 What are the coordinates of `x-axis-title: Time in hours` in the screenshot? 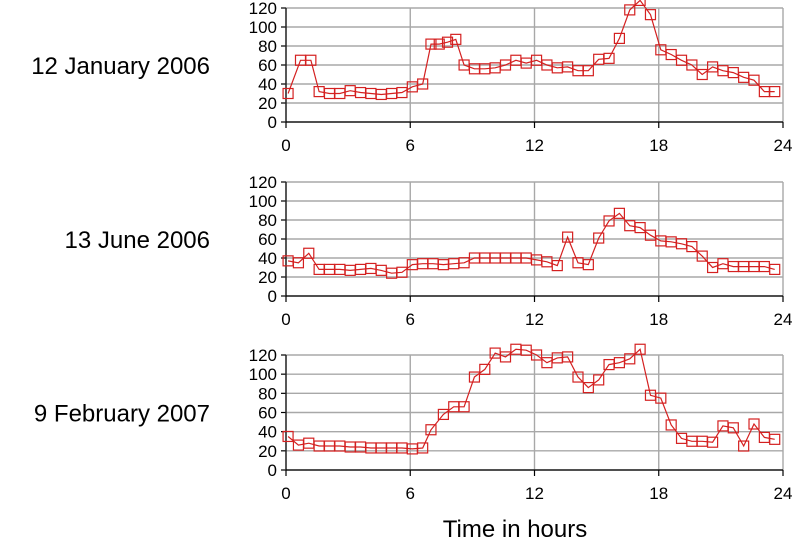 It's located at (515, 528).